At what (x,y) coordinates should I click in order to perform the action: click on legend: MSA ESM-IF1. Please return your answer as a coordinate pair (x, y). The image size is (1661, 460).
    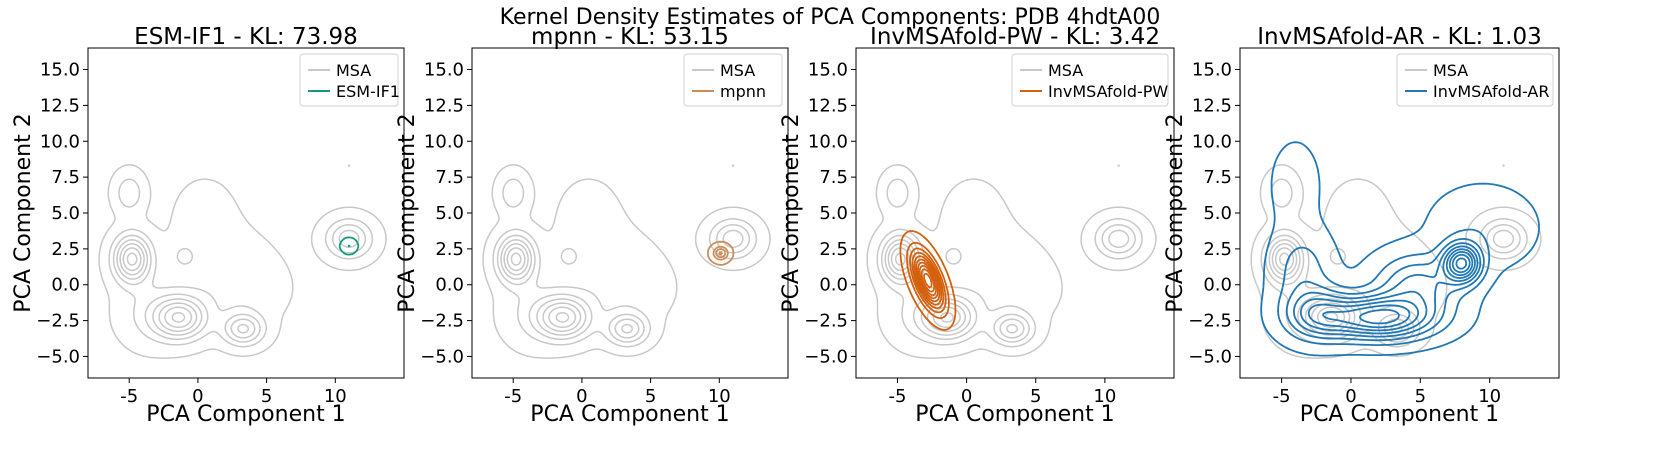
    Looking at the image, I should click on (349, 80).